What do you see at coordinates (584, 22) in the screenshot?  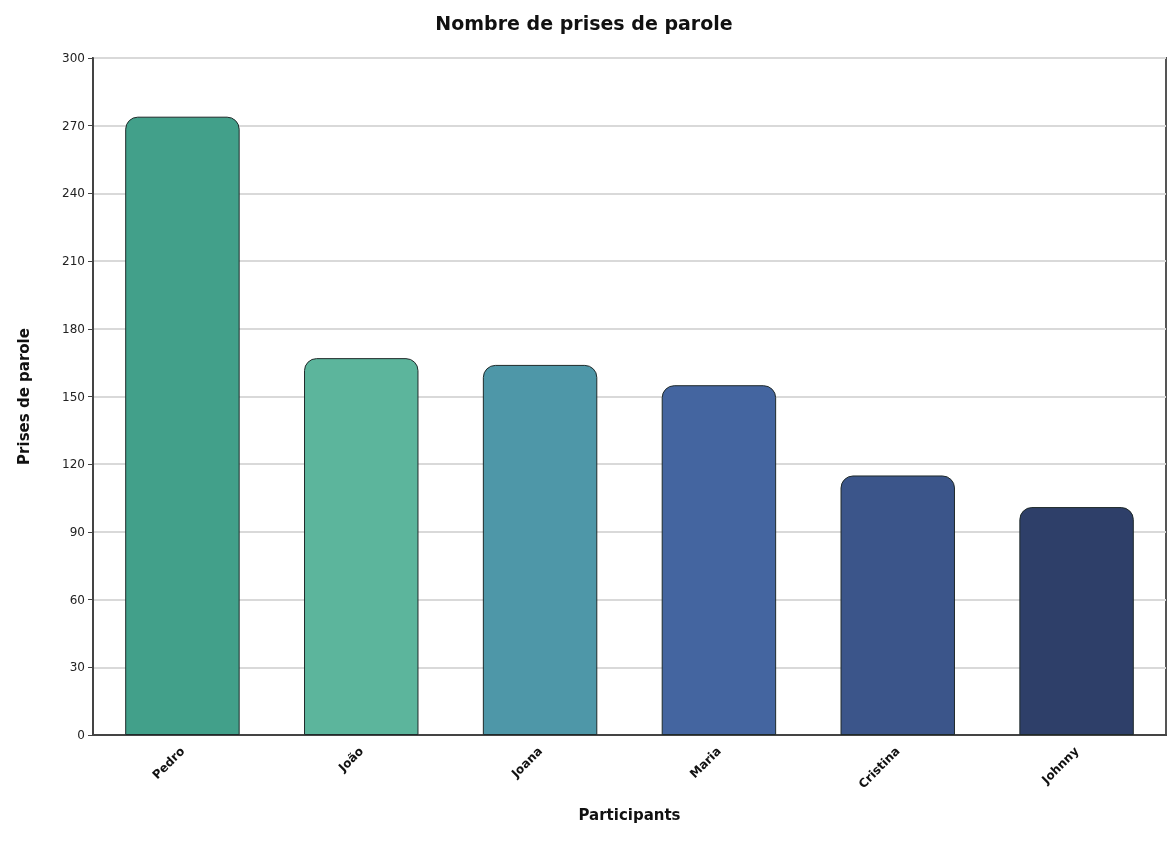 I see `chart-title: Nombre de prises de parole` at bounding box center [584, 22].